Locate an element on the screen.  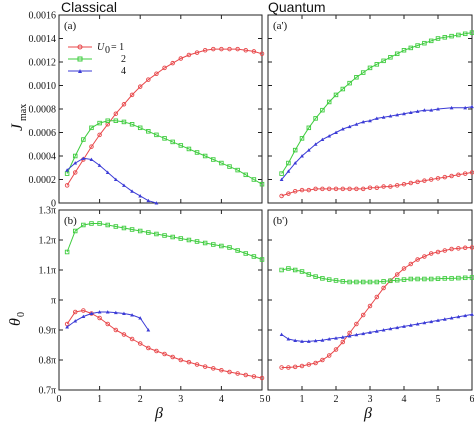
panel-label: (b') is located at coordinates (280, 221).